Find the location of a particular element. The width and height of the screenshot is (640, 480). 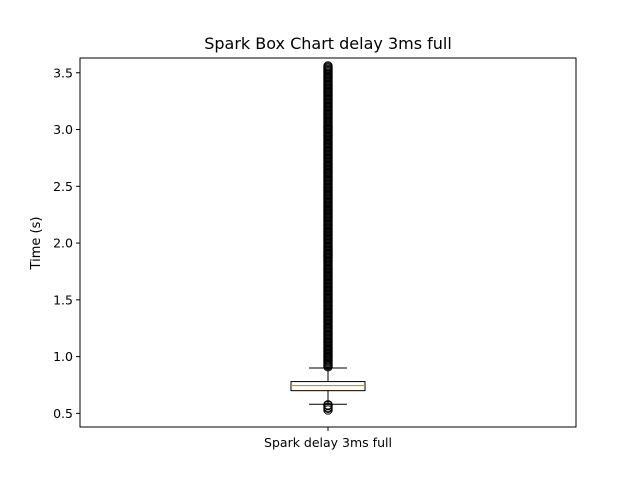

x-tick-label: Spark delay 3ms full is located at coordinates (328, 442).